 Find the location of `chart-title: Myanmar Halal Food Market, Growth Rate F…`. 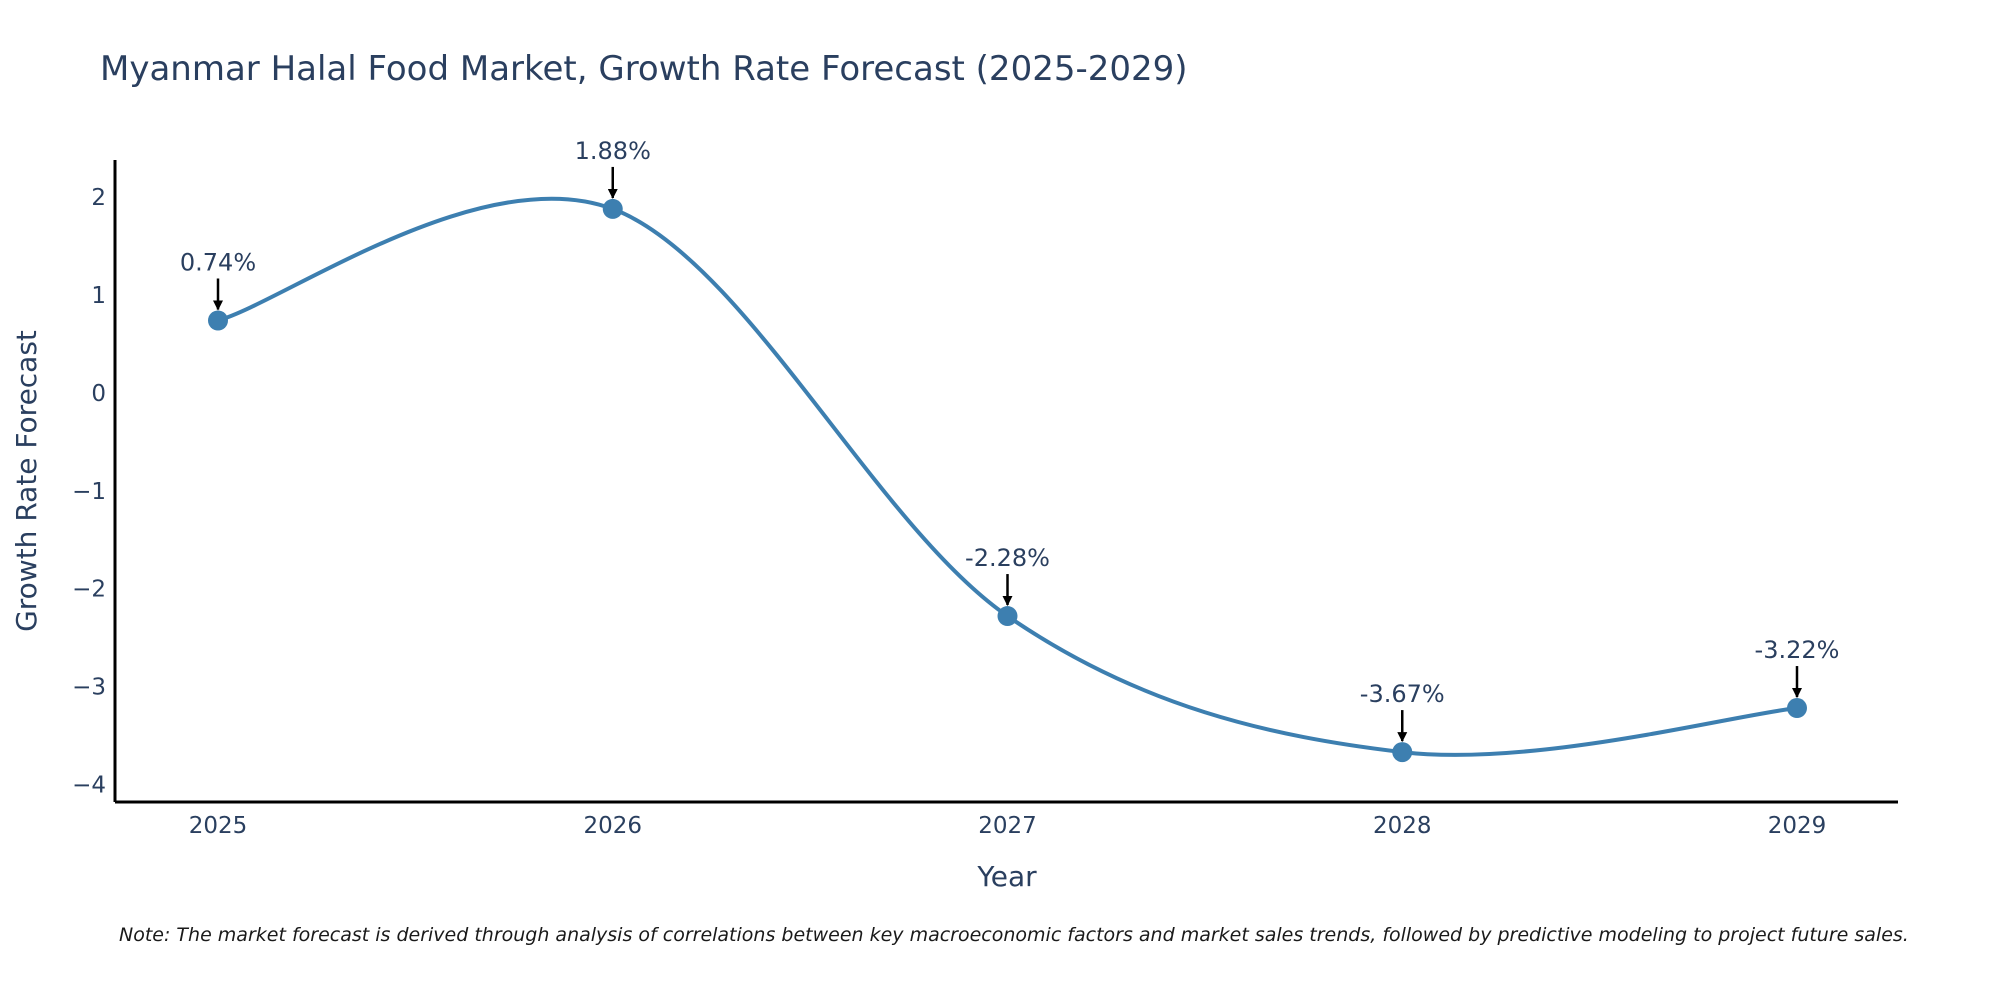

chart-title: Myanmar Halal Food Market, Growth Rate F… is located at coordinates (644, 69).